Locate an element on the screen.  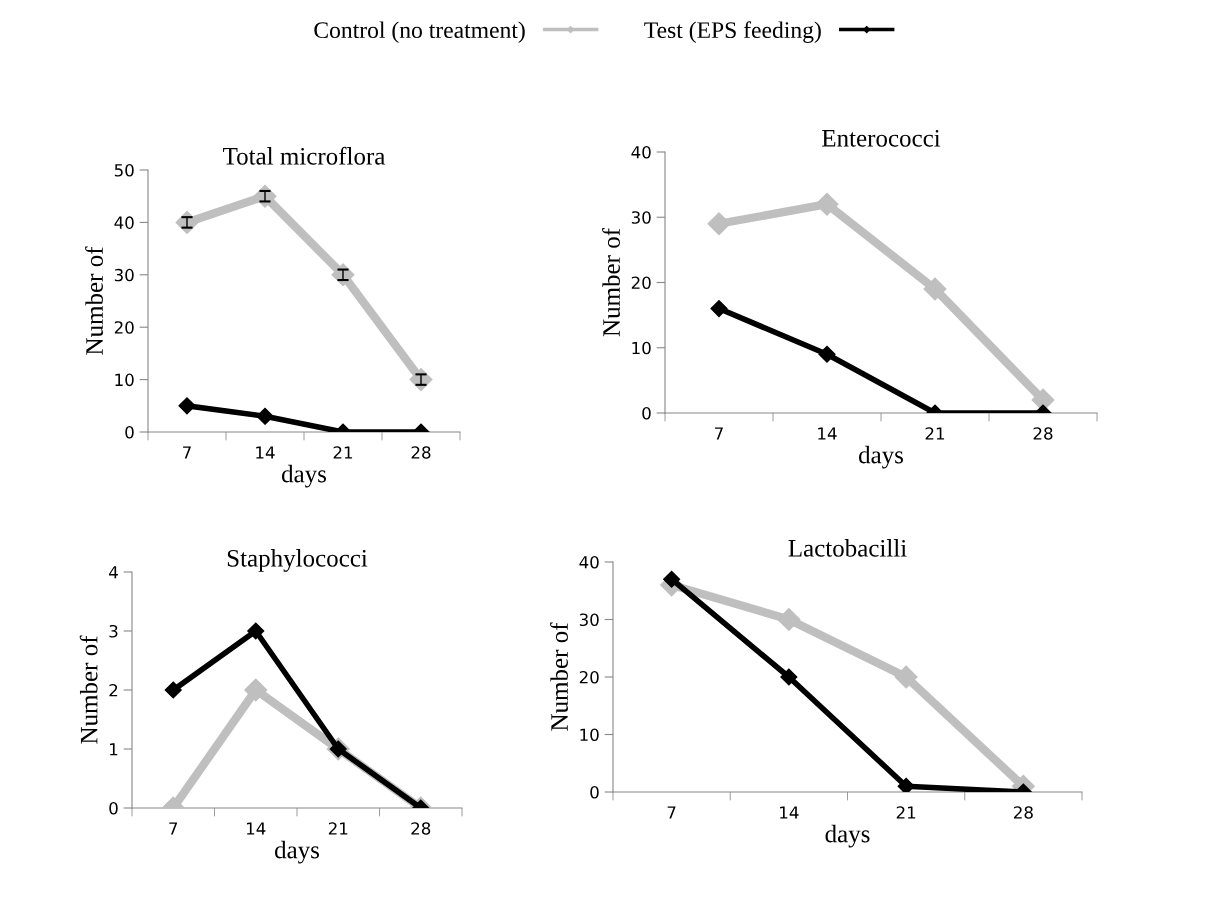
legend-label: Control (no treatment) is located at coordinates (419, 32).